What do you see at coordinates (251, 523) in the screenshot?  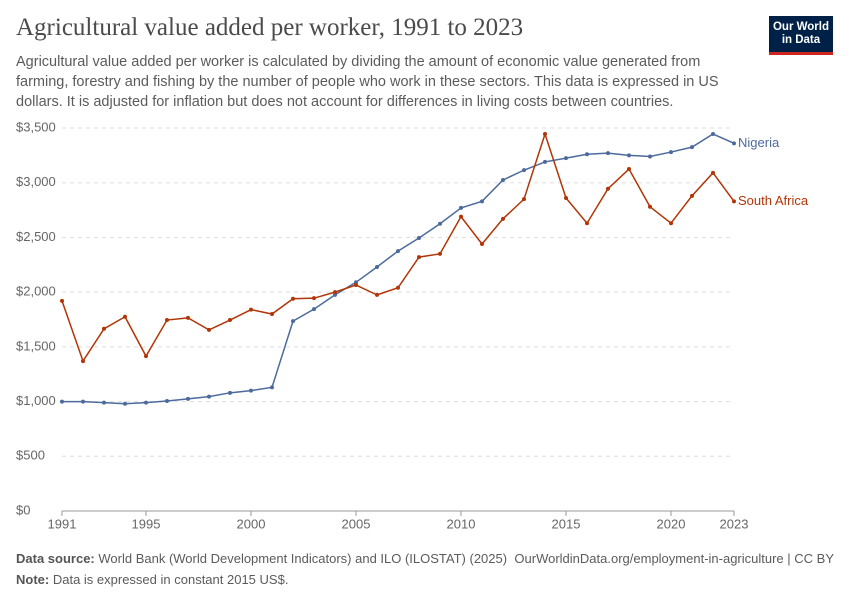 I see `x-tick-label: 2000` at bounding box center [251, 523].